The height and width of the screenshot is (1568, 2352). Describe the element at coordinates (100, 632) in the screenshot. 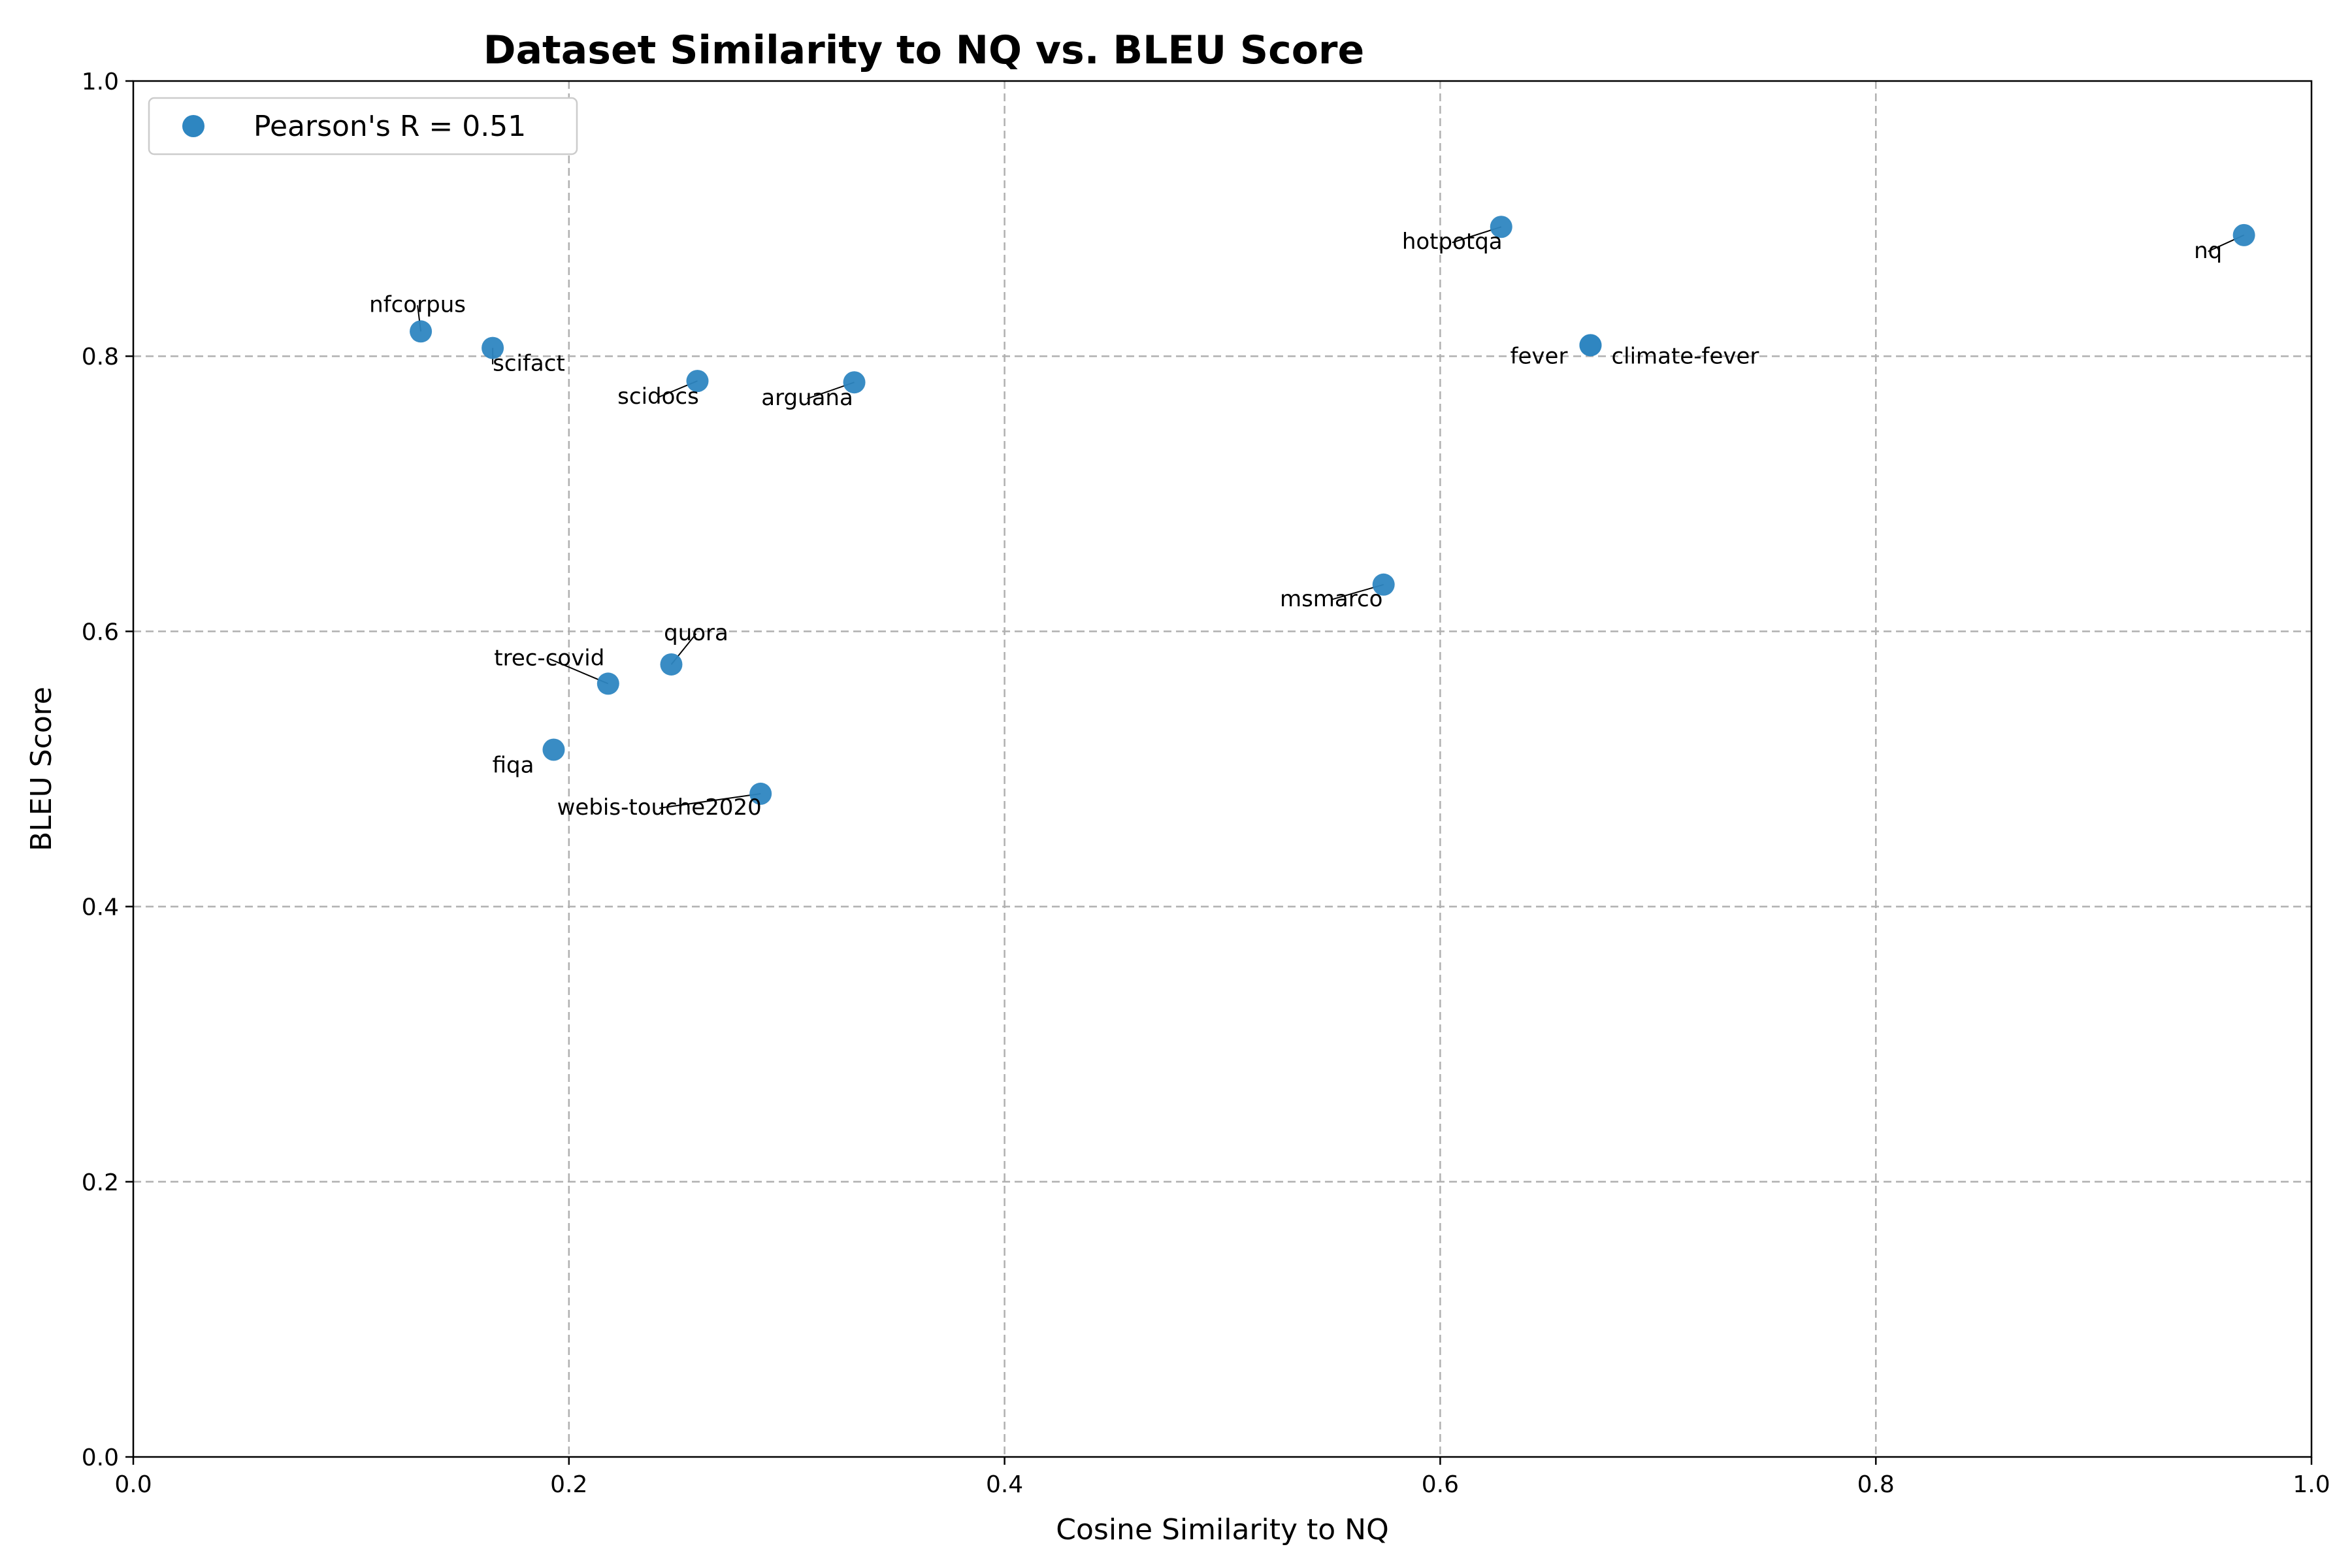

I see `y-tick-label: 0.6` at that location.